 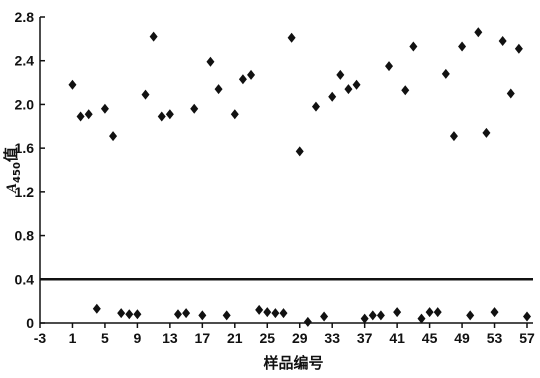 What do you see at coordinates (30, 170) in the screenshot?
I see `y-axis-ticks: 0 0.4 0.8 1.2 1.6 2.0 2.4 2.8` at bounding box center [30, 170].